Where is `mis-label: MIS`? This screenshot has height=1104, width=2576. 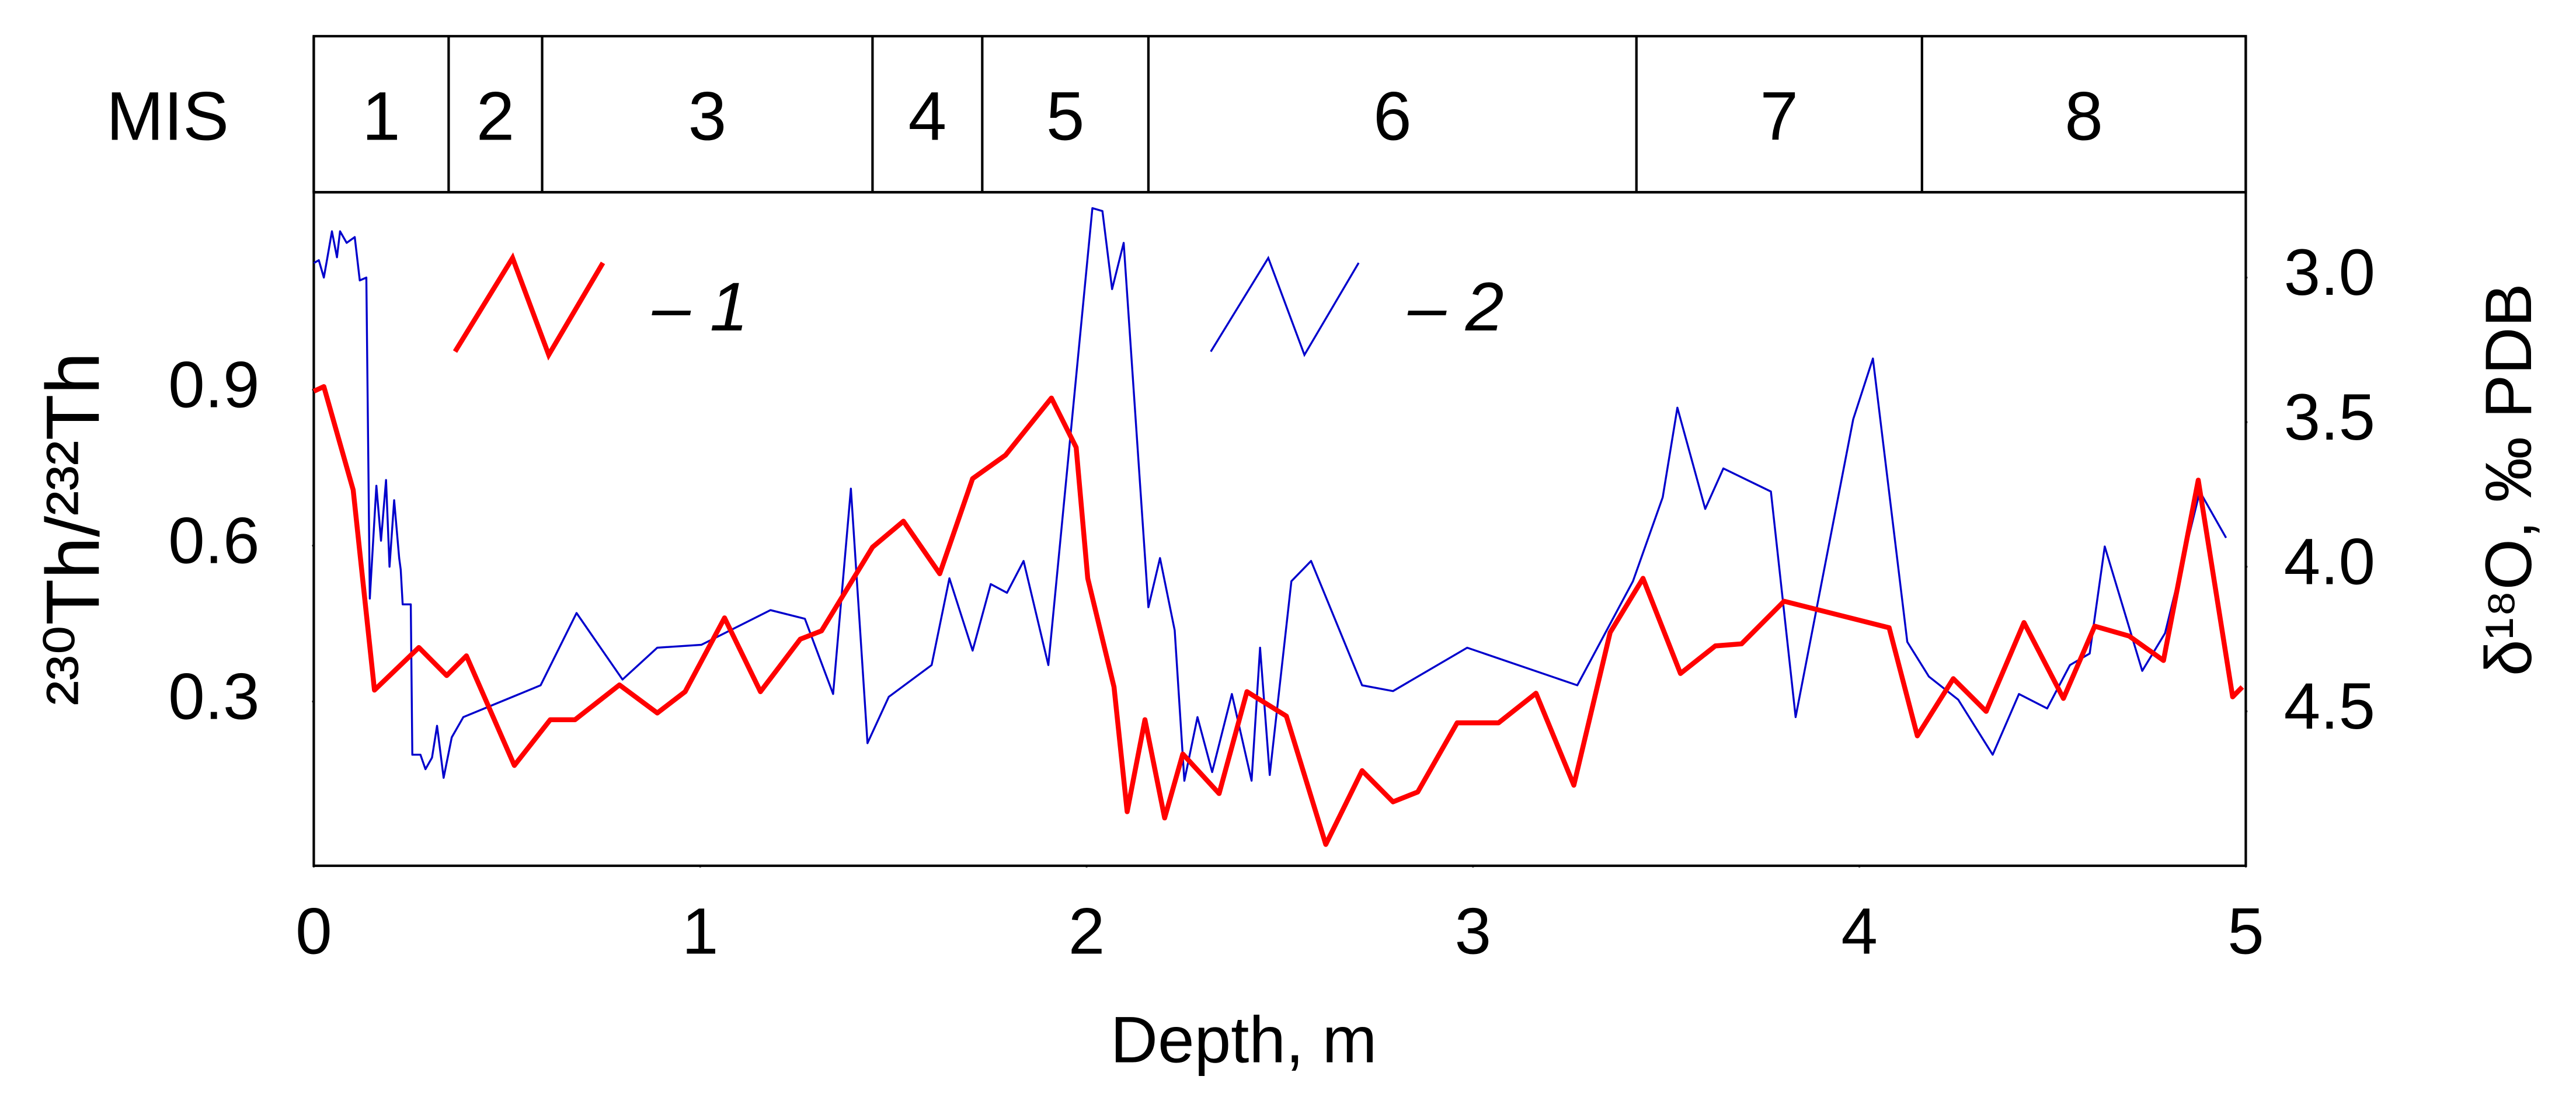
mis-label: MIS is located at coordinates (167, 116).